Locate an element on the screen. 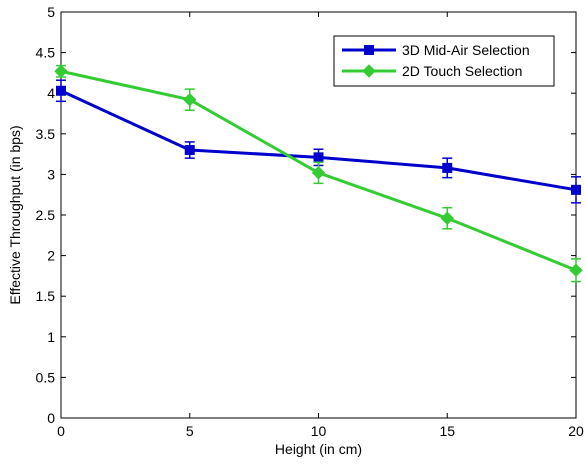 The width and height of the screenshot is (586, 464). y-tick-label: 3.5 is located at coordinates (46, 134).